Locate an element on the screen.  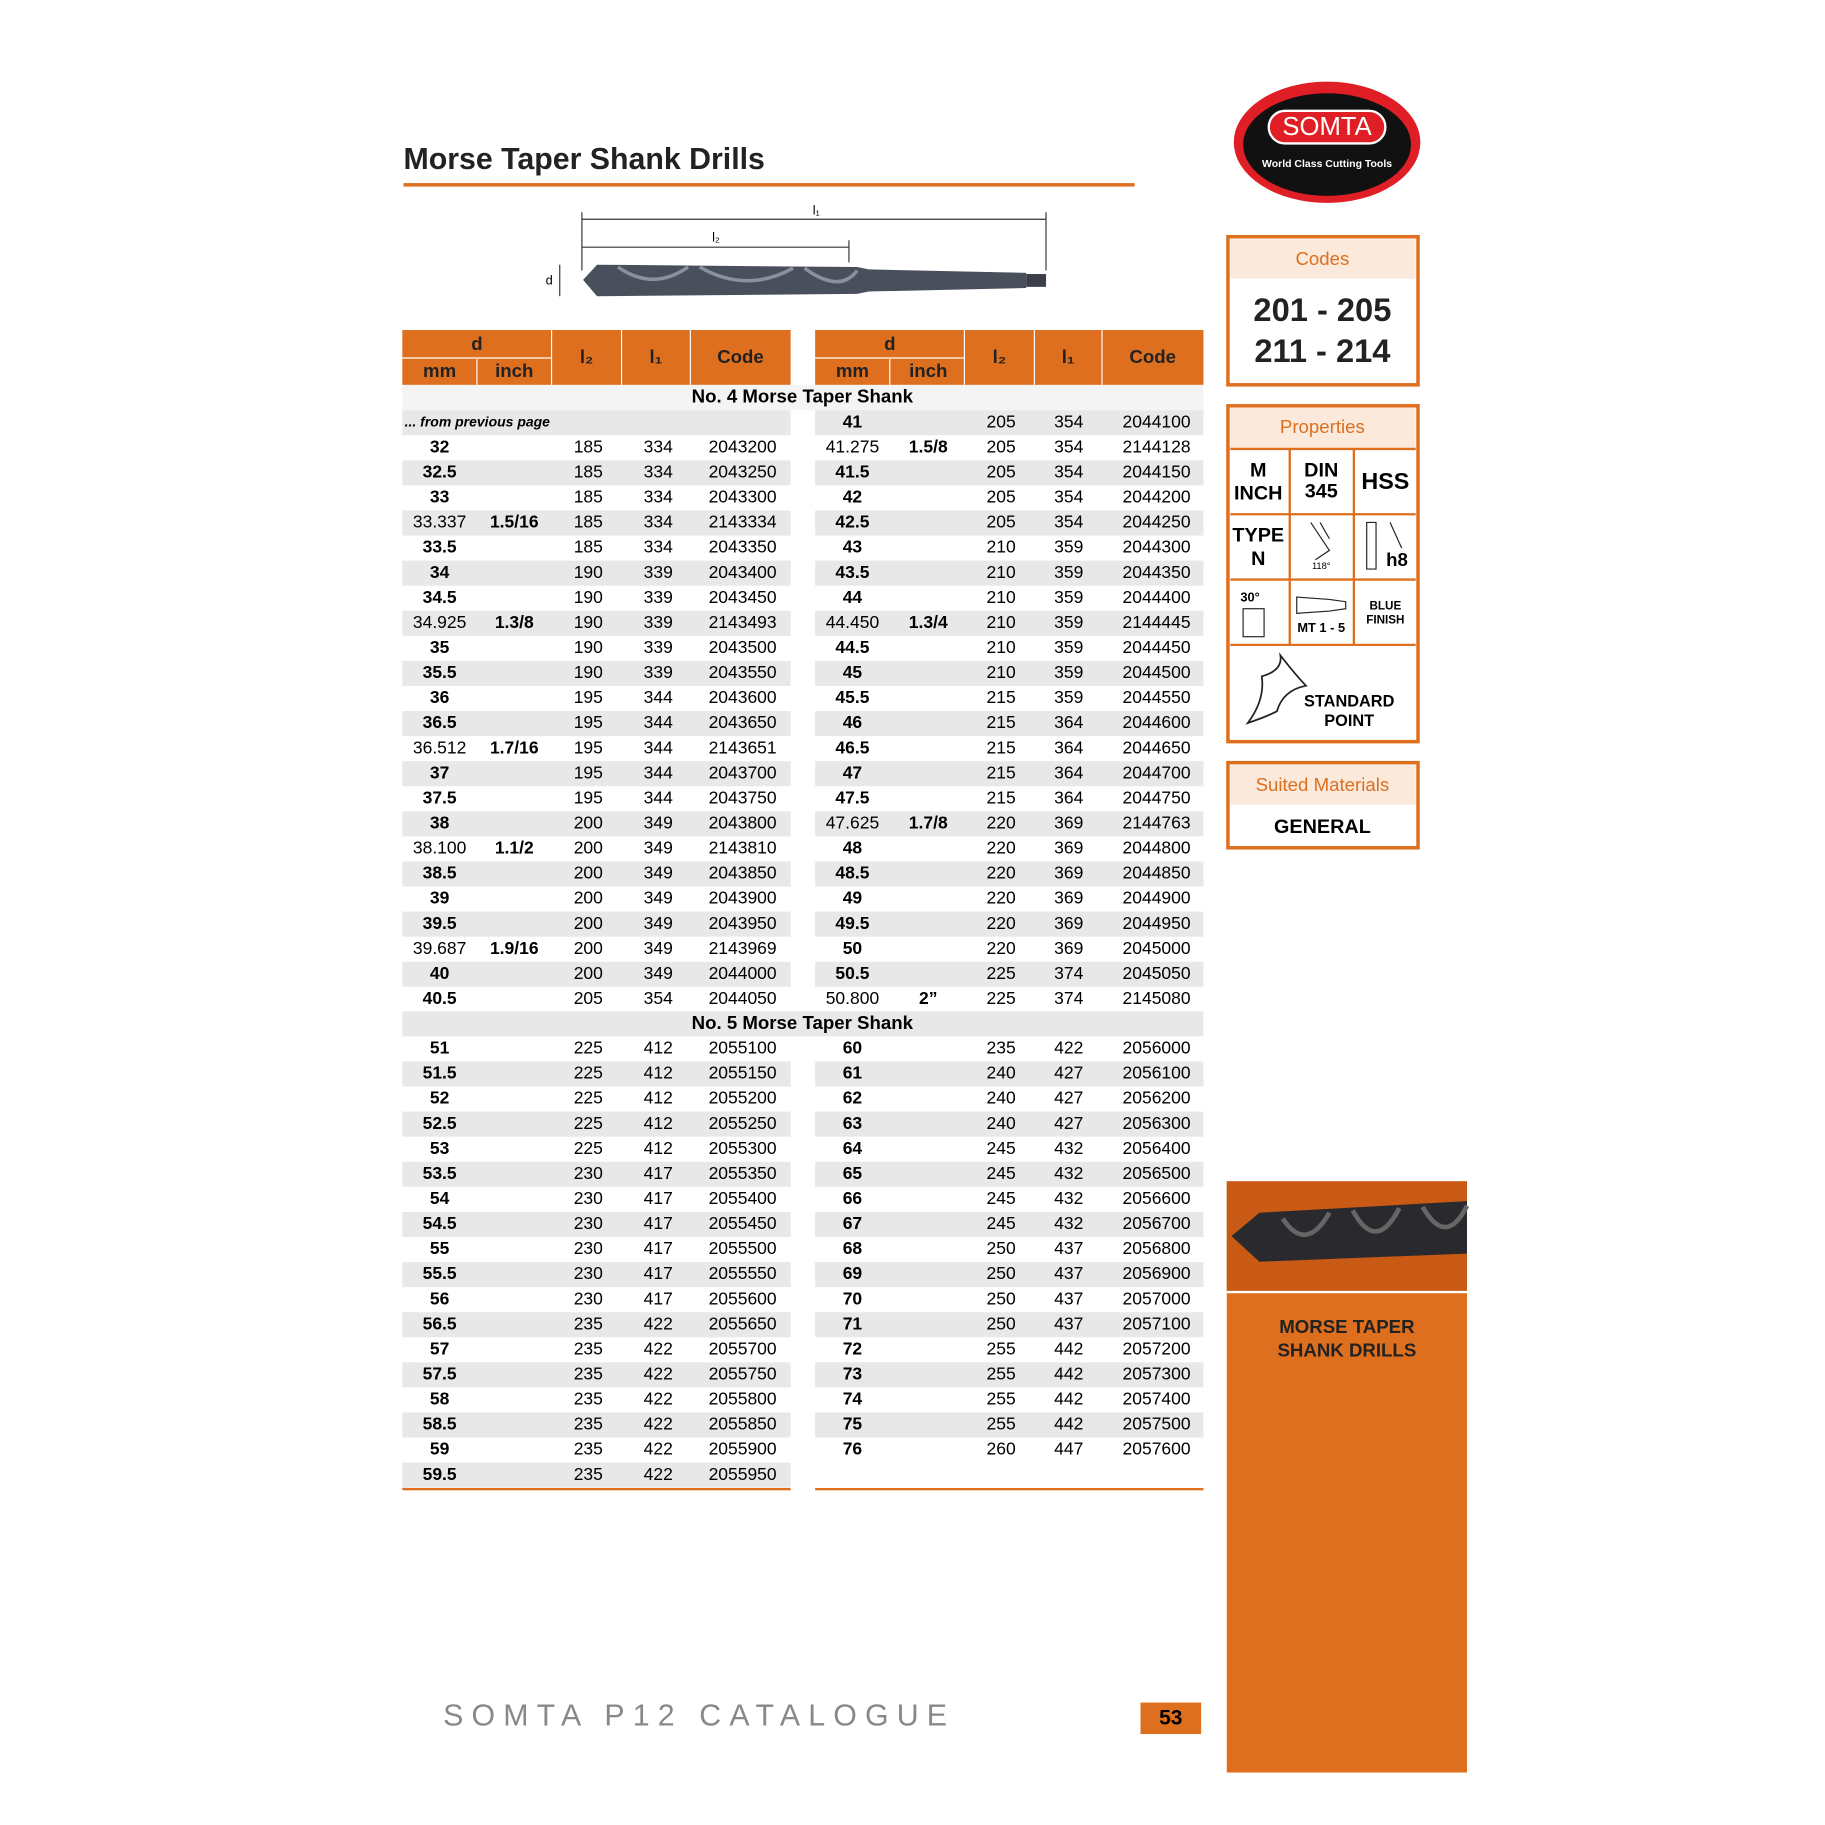
cell-mm: 36.5 is located at coordinates (440, 722).